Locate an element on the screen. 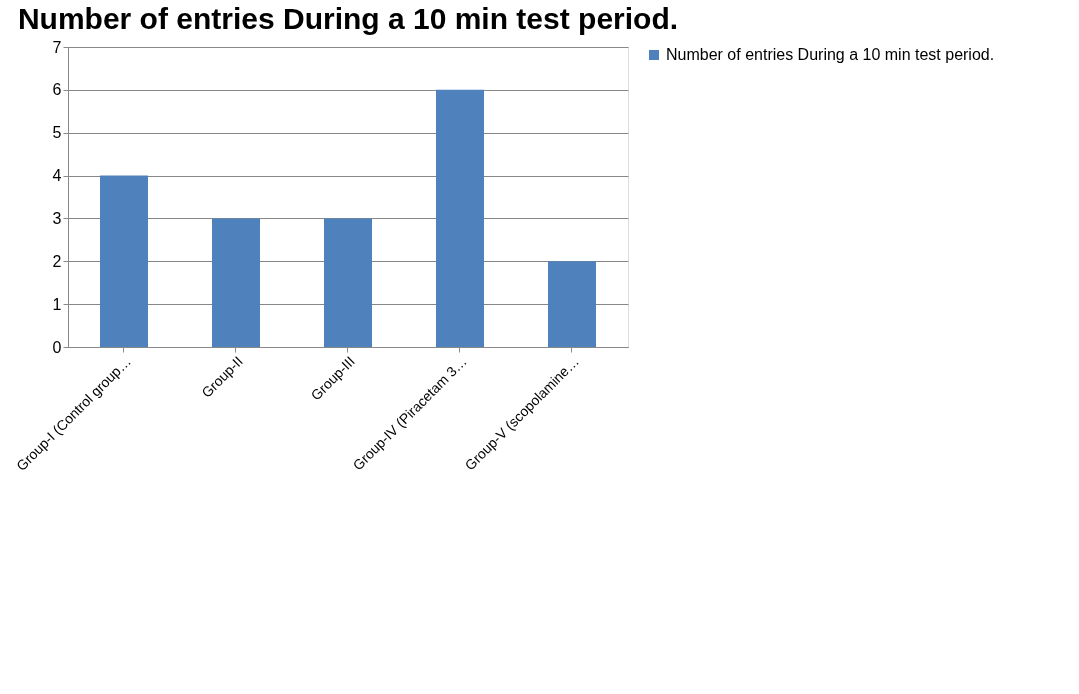 This screenshot has width=1079, height=694. y-tick-label: 6 is located at coordinates (57, 90).